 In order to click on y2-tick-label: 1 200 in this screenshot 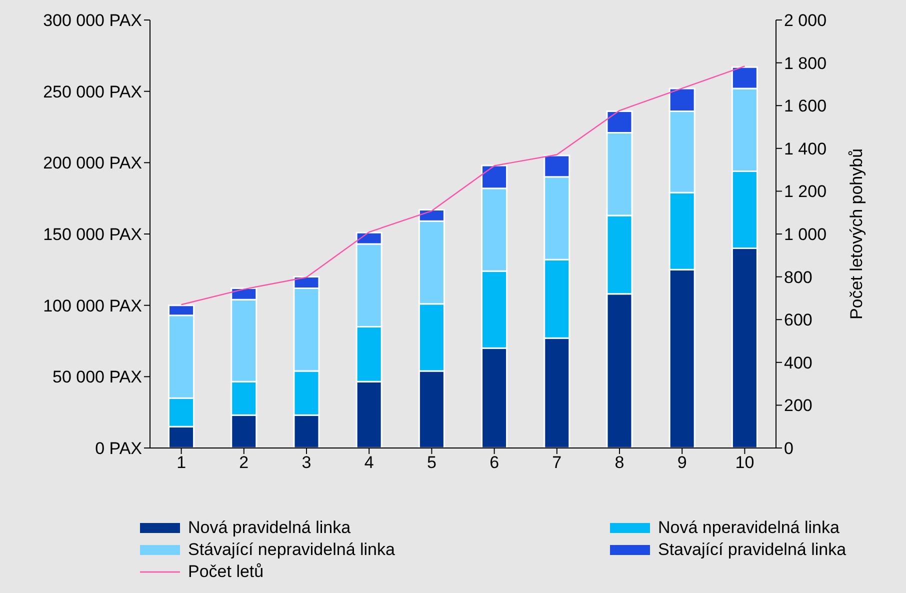, I will do `click(805, 192)`.